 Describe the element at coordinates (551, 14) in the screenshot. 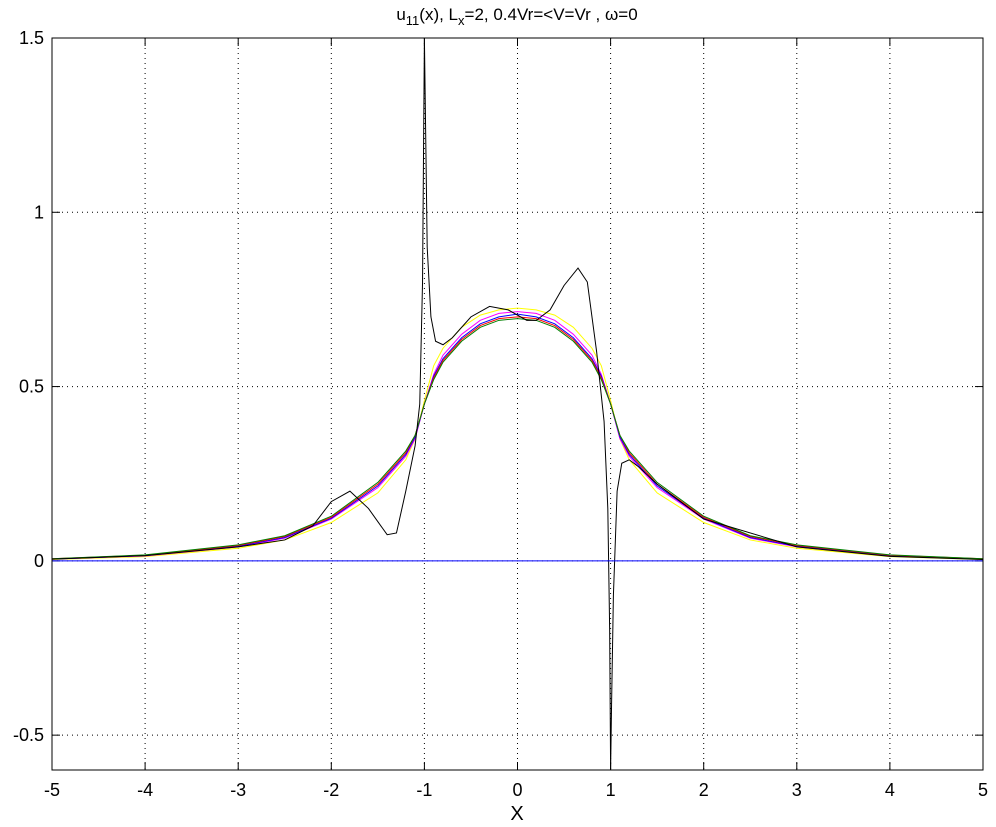

I see `title-part: =2, 0.4Vr=<V=Vr , ω=0` at that location.